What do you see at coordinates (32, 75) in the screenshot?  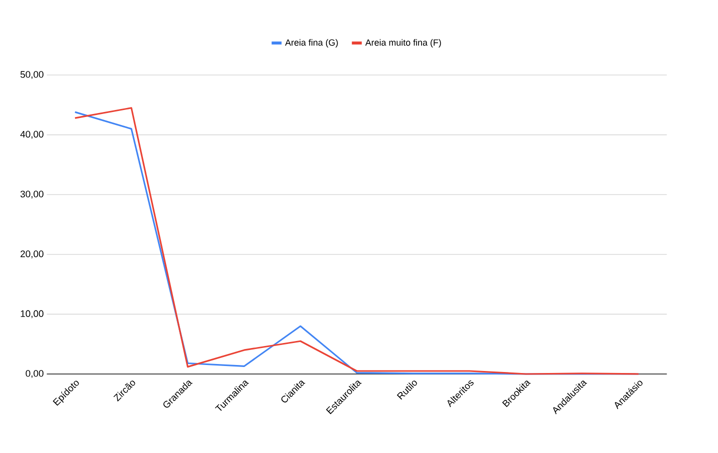 I see `y-tick-label: 50,00` at bounding box center [32, 75].